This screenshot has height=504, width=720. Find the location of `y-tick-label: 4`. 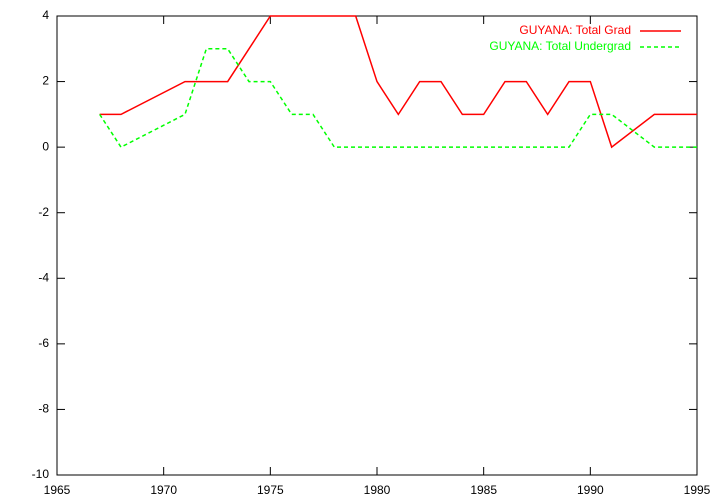

y-tick-label: 4 is located at coordinates (45, 15).